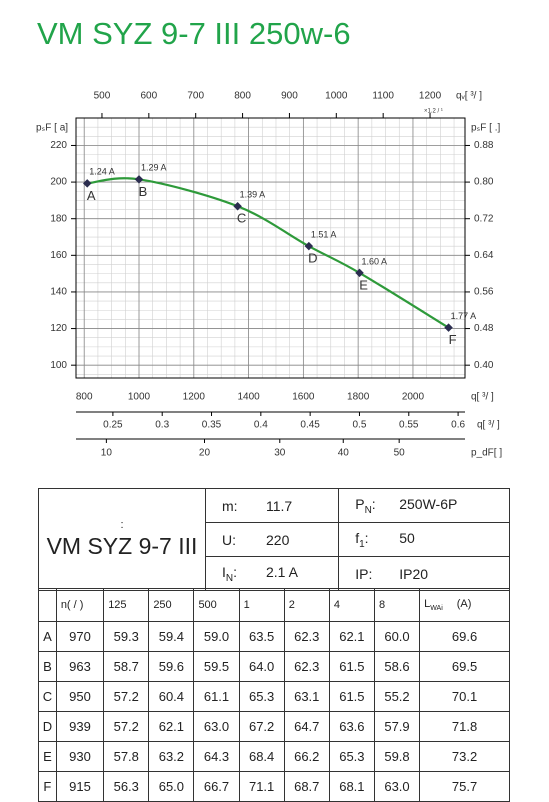  What do you see at coordinates (427, 603) in the screenshot?
I see `header-text: L` at bounding box center [427, 603].